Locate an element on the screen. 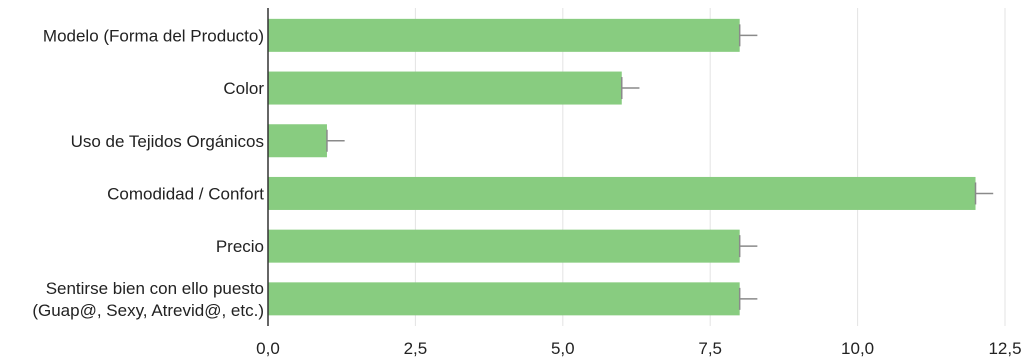 This screenshot has height=358, width=1027. x-tick-label: 5,0 is located at coordinates (563, 348).